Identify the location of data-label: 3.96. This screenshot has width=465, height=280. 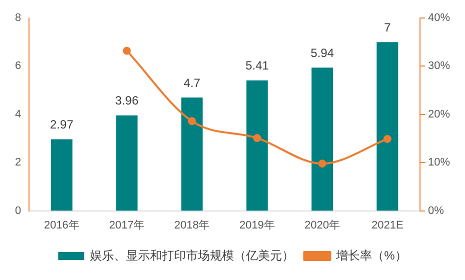
(127, 101).